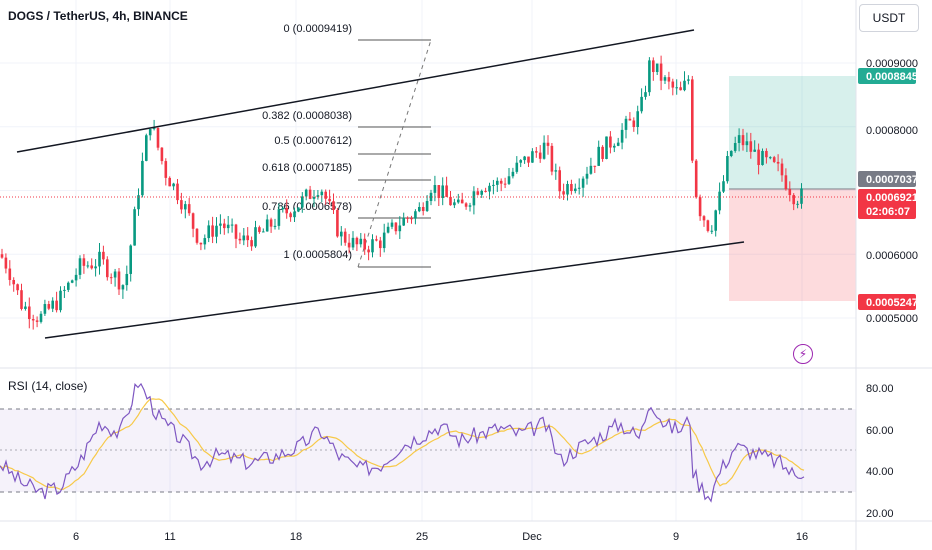  I want to click on price-tick-0006: 0.0006000, so click(892, 256).